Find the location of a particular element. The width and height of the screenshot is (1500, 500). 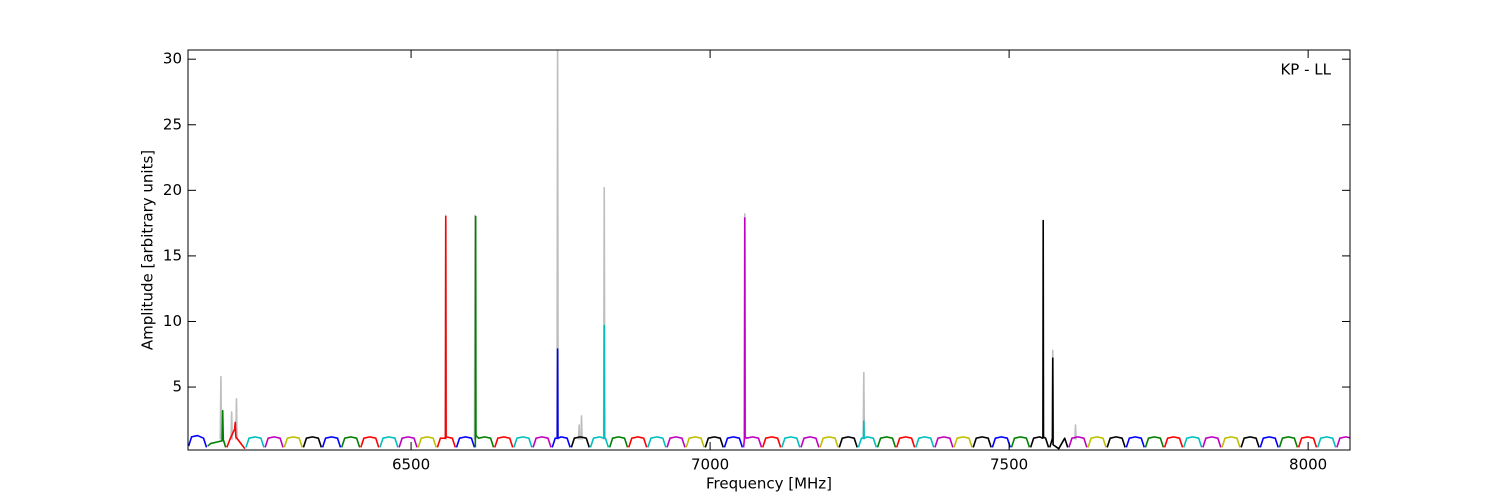

x-tick-label: 7000 is located at coordinates (710, 465).